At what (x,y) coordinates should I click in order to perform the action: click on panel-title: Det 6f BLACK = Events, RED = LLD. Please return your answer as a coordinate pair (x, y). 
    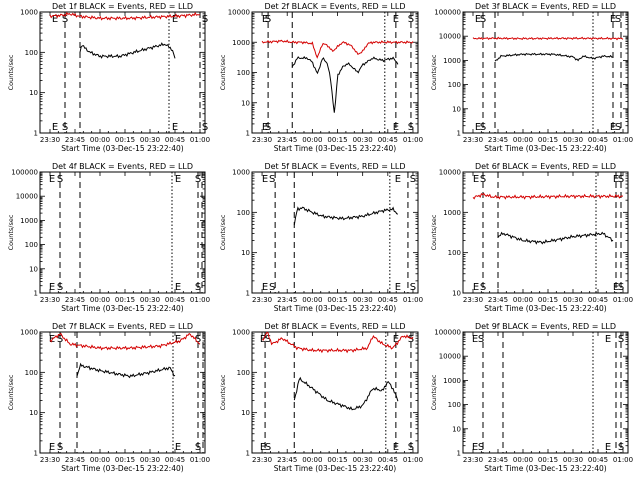
    Looking at the image, I should click on (545, 166).